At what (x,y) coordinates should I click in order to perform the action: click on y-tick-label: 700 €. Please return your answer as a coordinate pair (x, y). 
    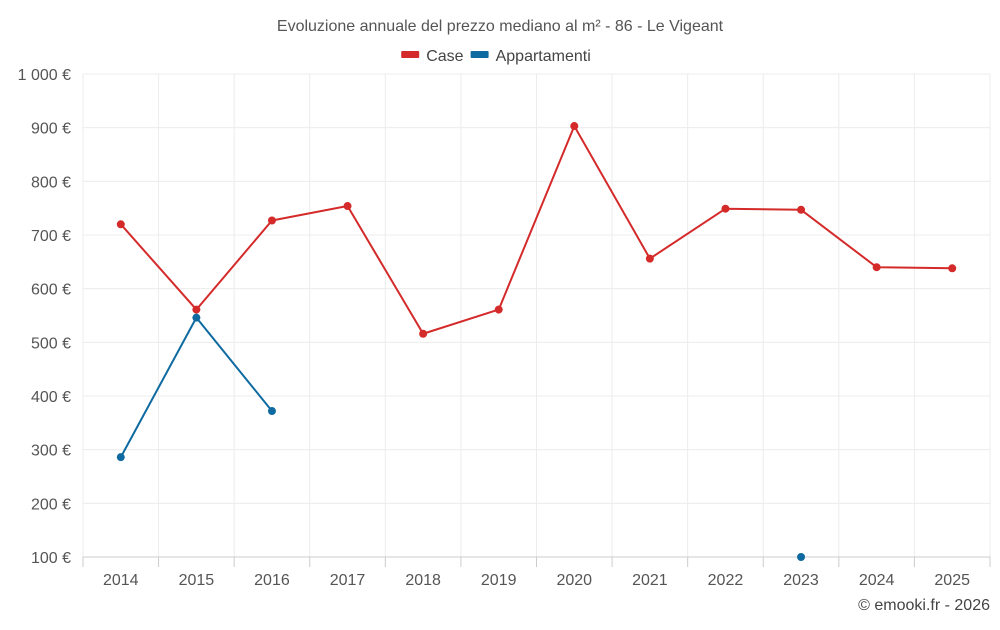
    Looking at the image, I should click on (51, 236).